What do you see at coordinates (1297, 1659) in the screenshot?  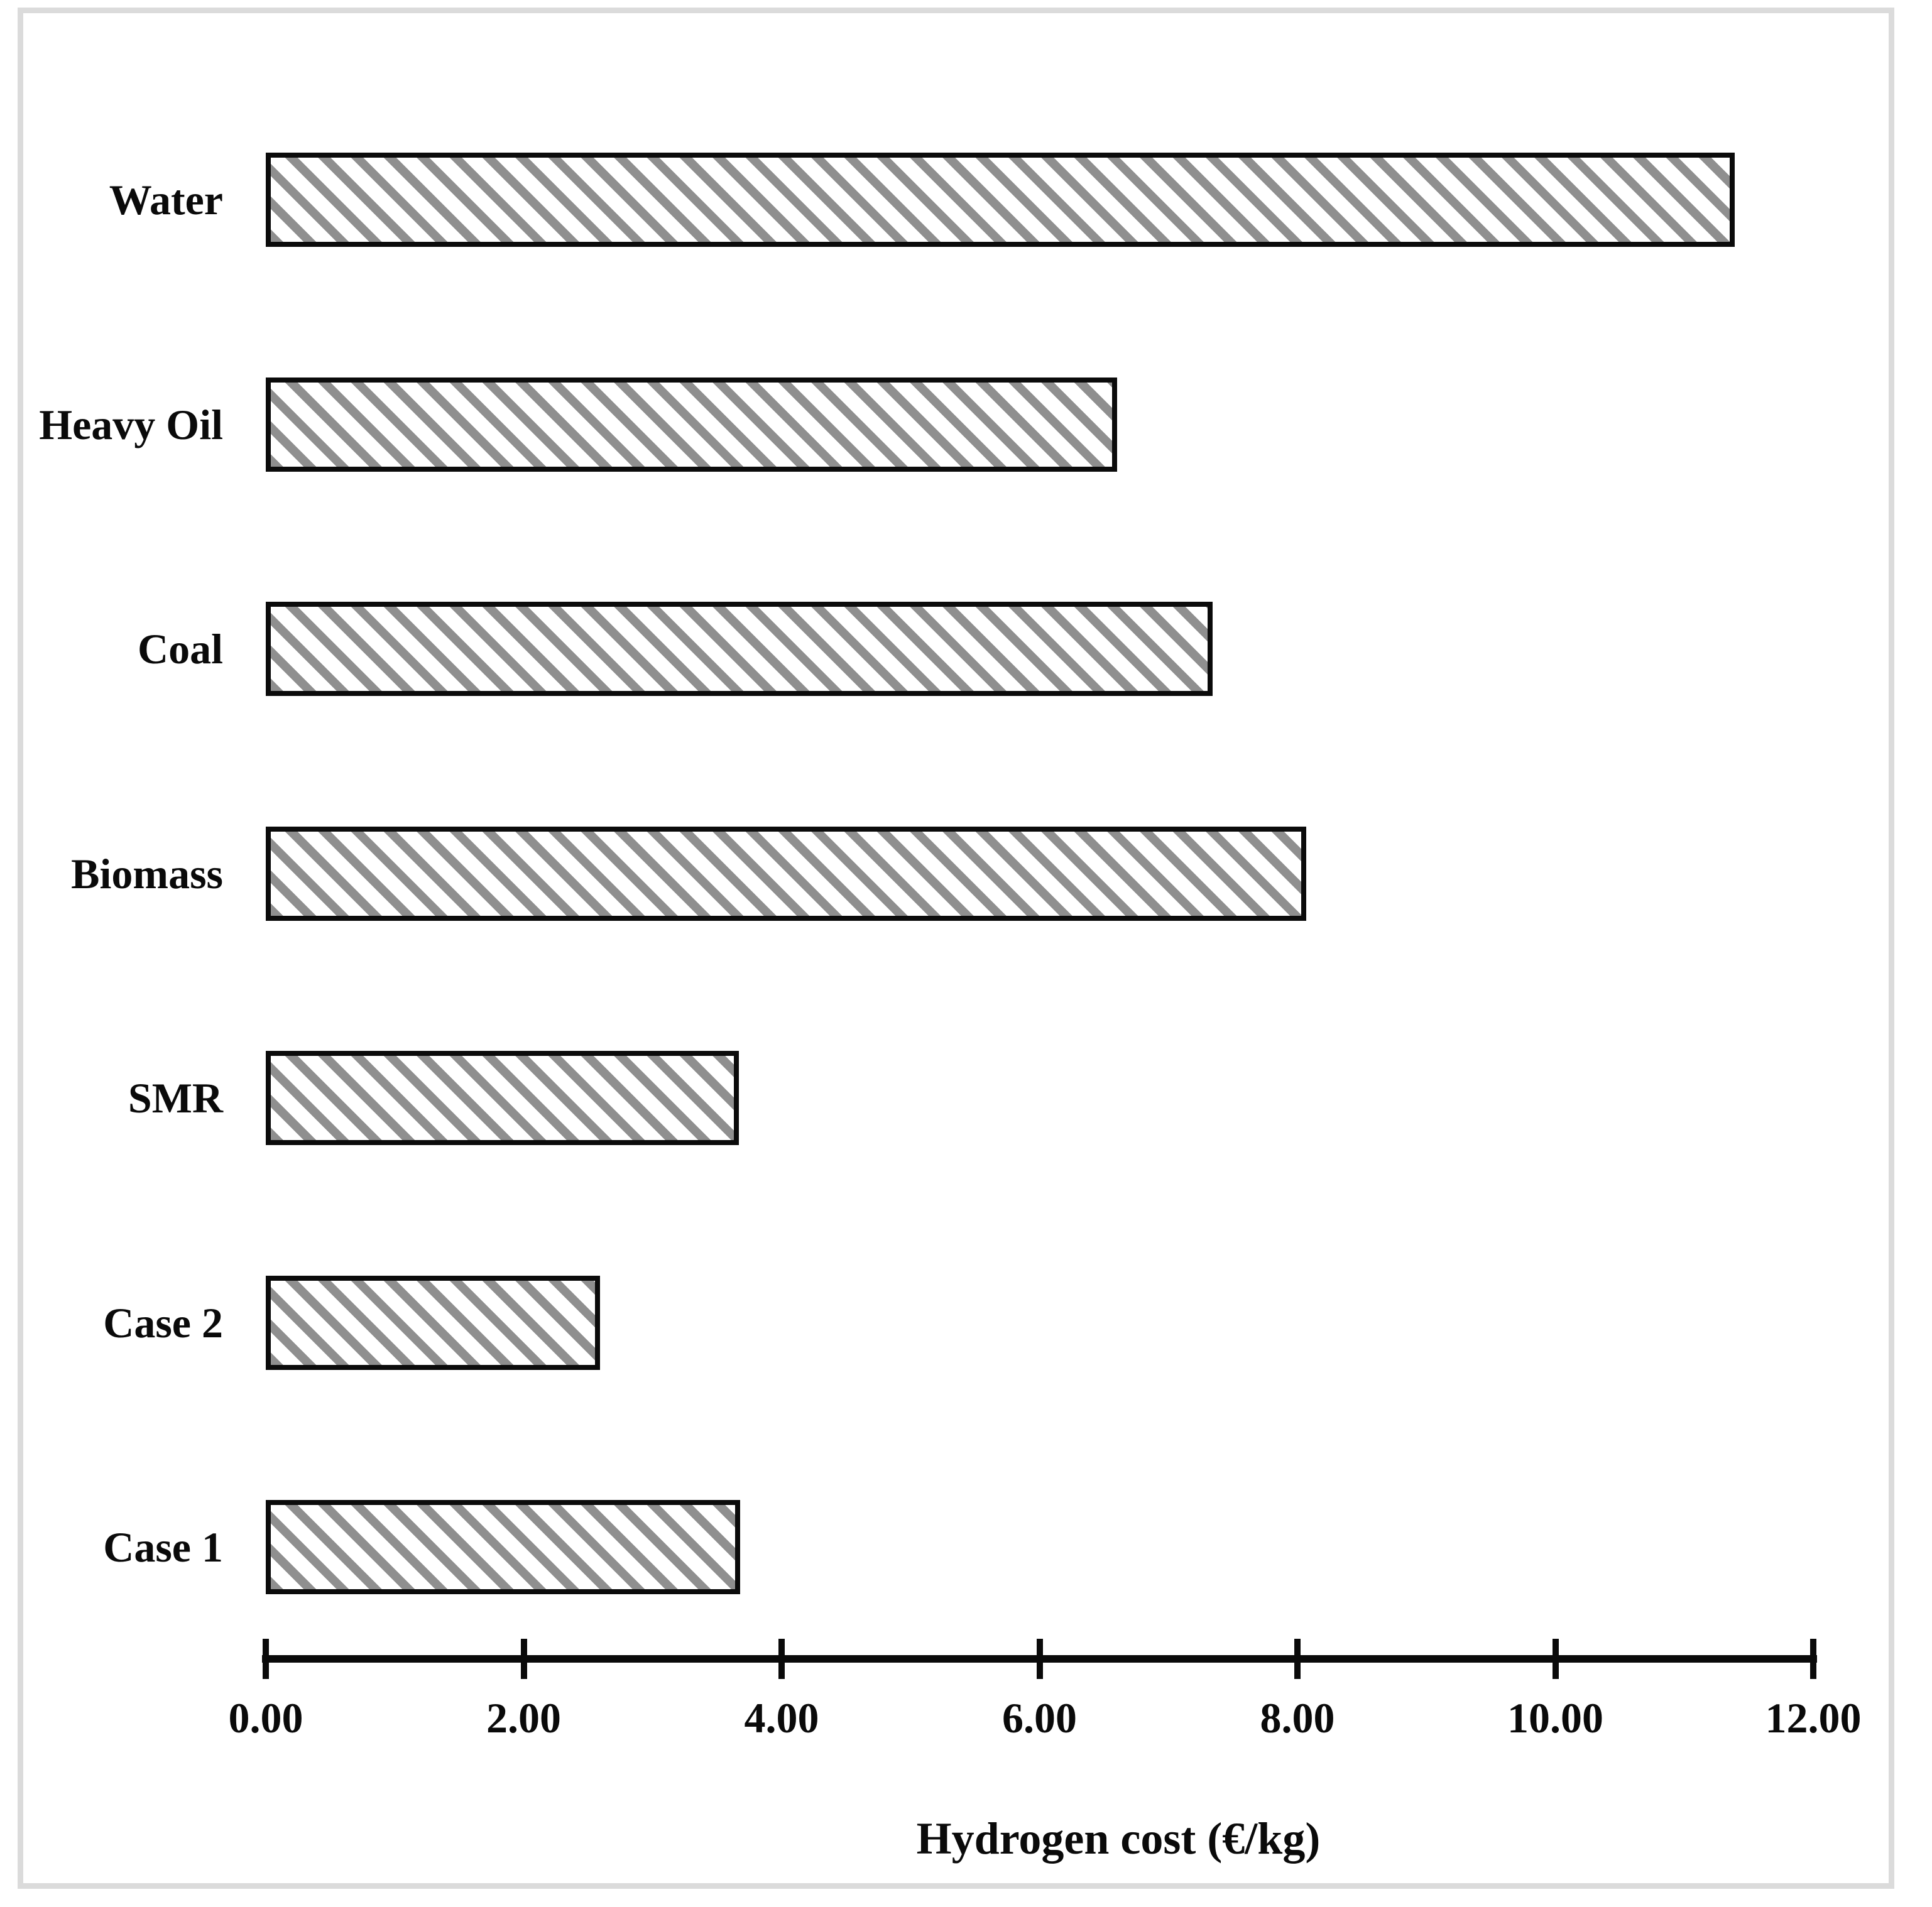 I see `x-axis-tick-8.00` at bounding box center [1297, 1659].